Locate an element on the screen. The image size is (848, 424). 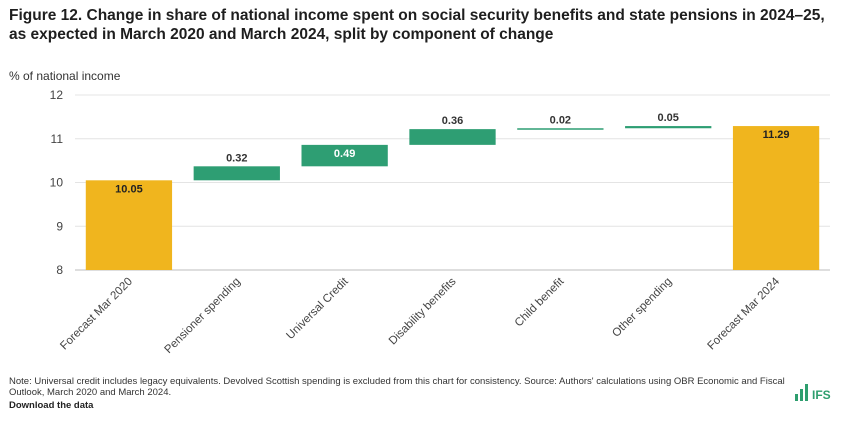
data-label: 0.05 is located at coordinates (668, 118).